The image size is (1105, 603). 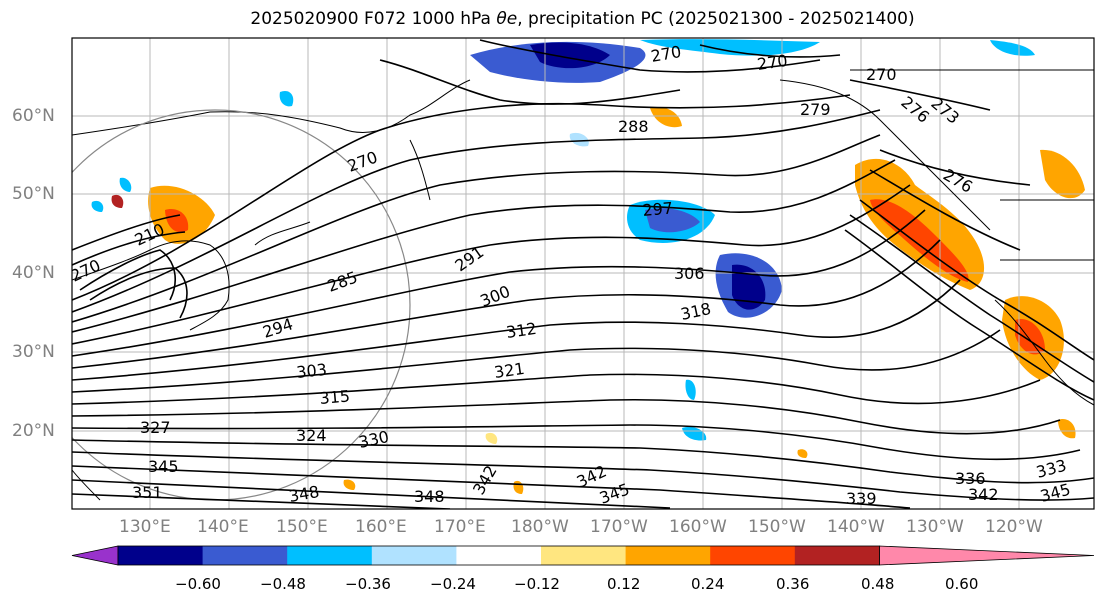 What do you see at coordinates (33, 352) in the screenshot?
I see `lat-label: 30°N` at bounding box center [33, 352].